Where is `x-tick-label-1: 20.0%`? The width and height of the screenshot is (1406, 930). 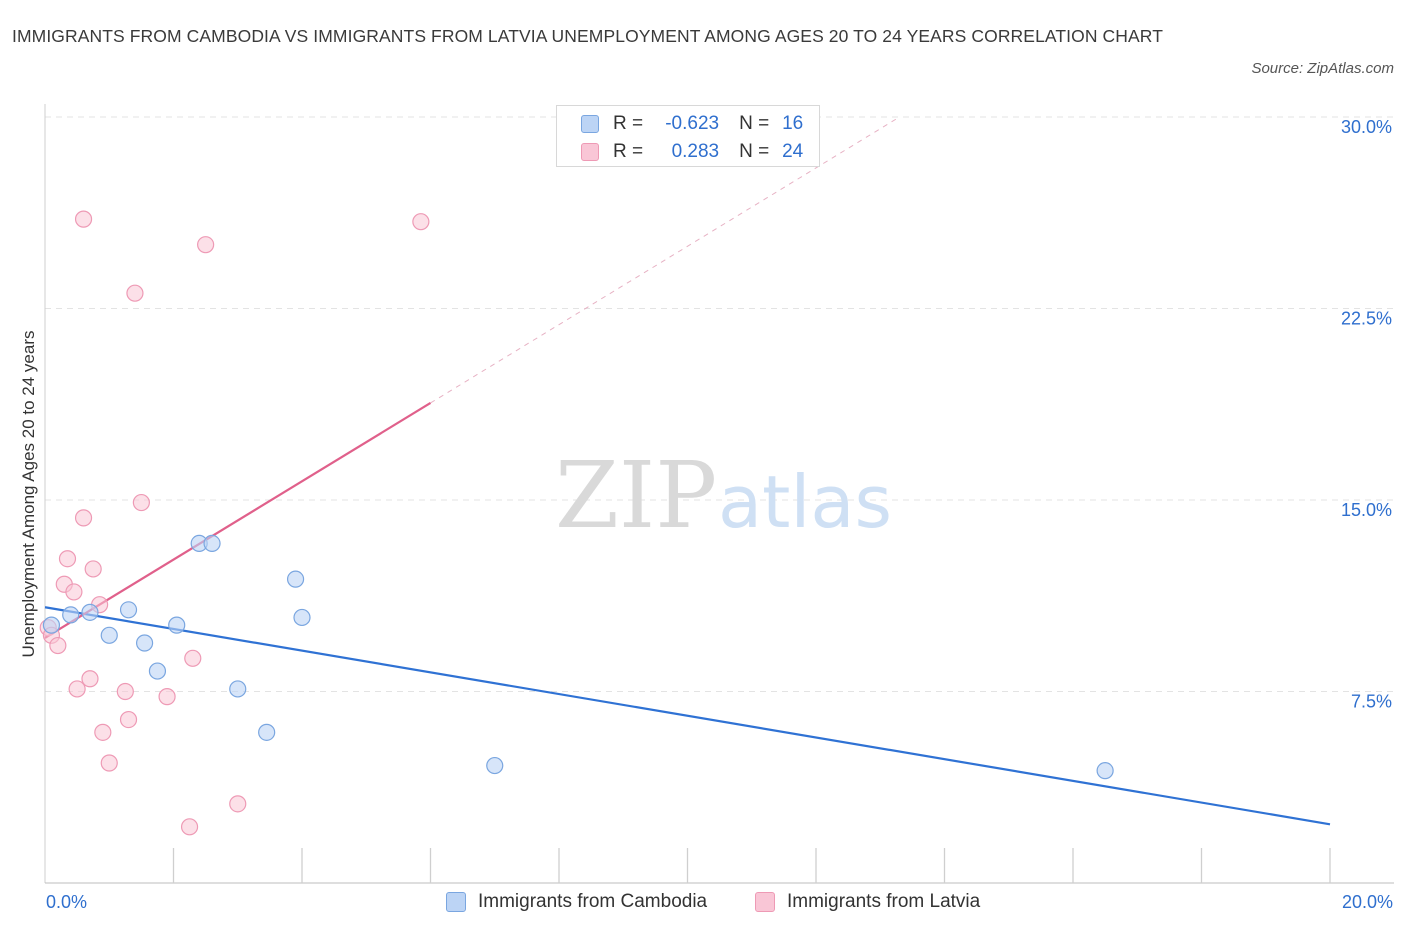 x-tick-label-1: 20.0% is located at coordinates (1367, 902).